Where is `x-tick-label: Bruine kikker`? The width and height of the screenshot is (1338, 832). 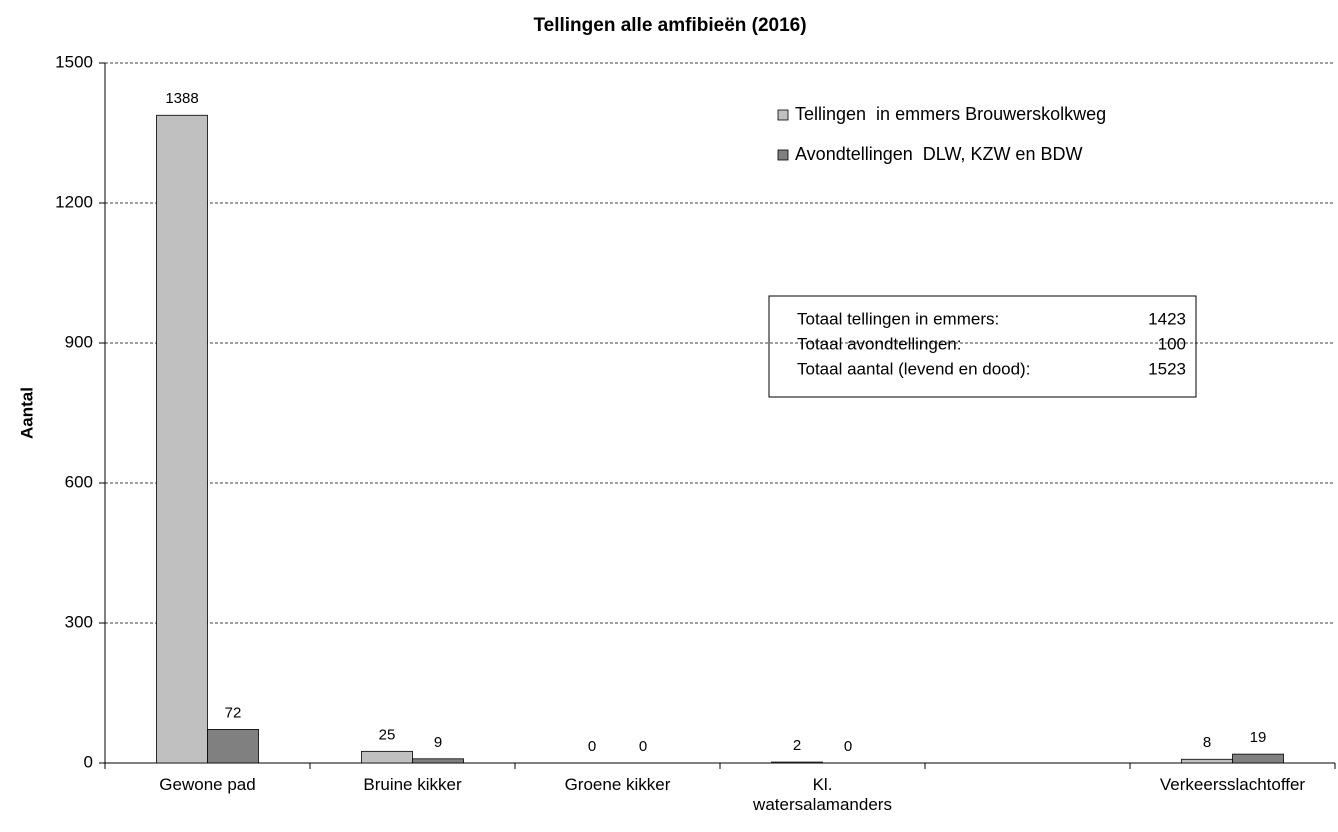 x-tick-label: Bruine kikker is located at coordinates (412, 784).